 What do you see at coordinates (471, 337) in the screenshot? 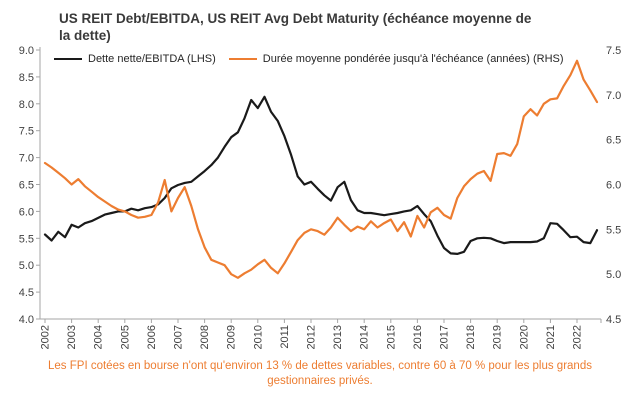
I see `x-axis-label: 2018` at bounding box center [471, 337].